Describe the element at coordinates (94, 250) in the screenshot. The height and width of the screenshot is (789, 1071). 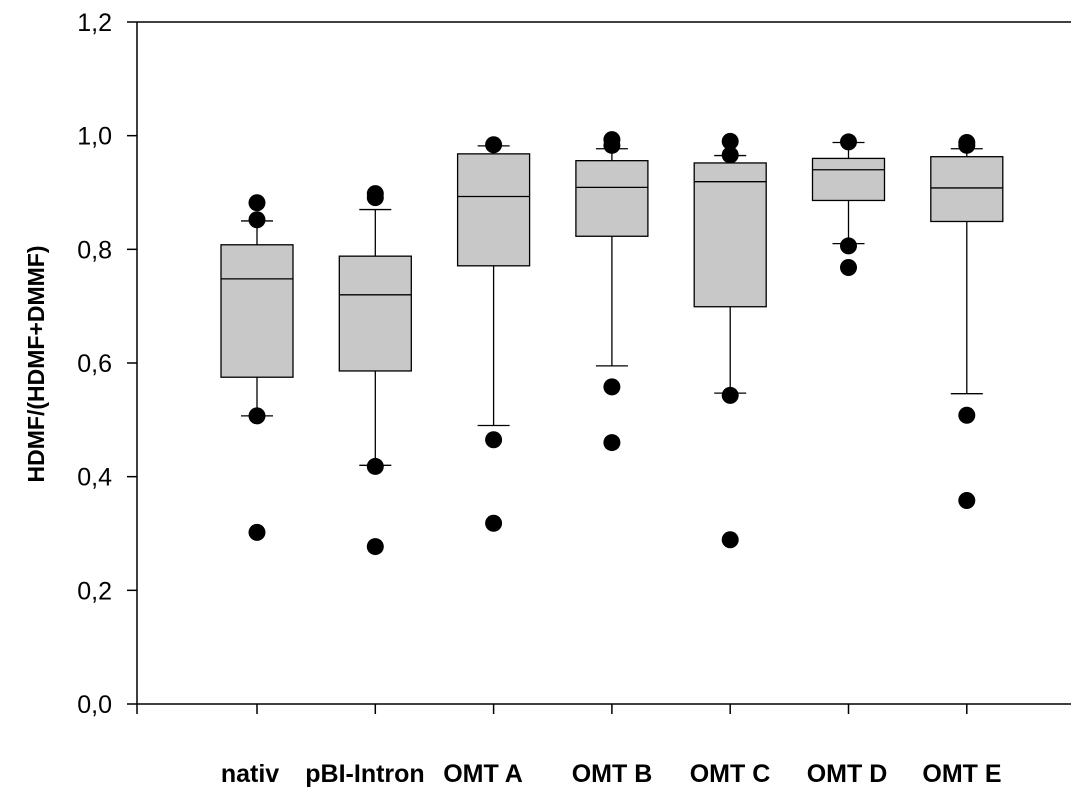
I see `y-tick-label: 0,8` at that location.